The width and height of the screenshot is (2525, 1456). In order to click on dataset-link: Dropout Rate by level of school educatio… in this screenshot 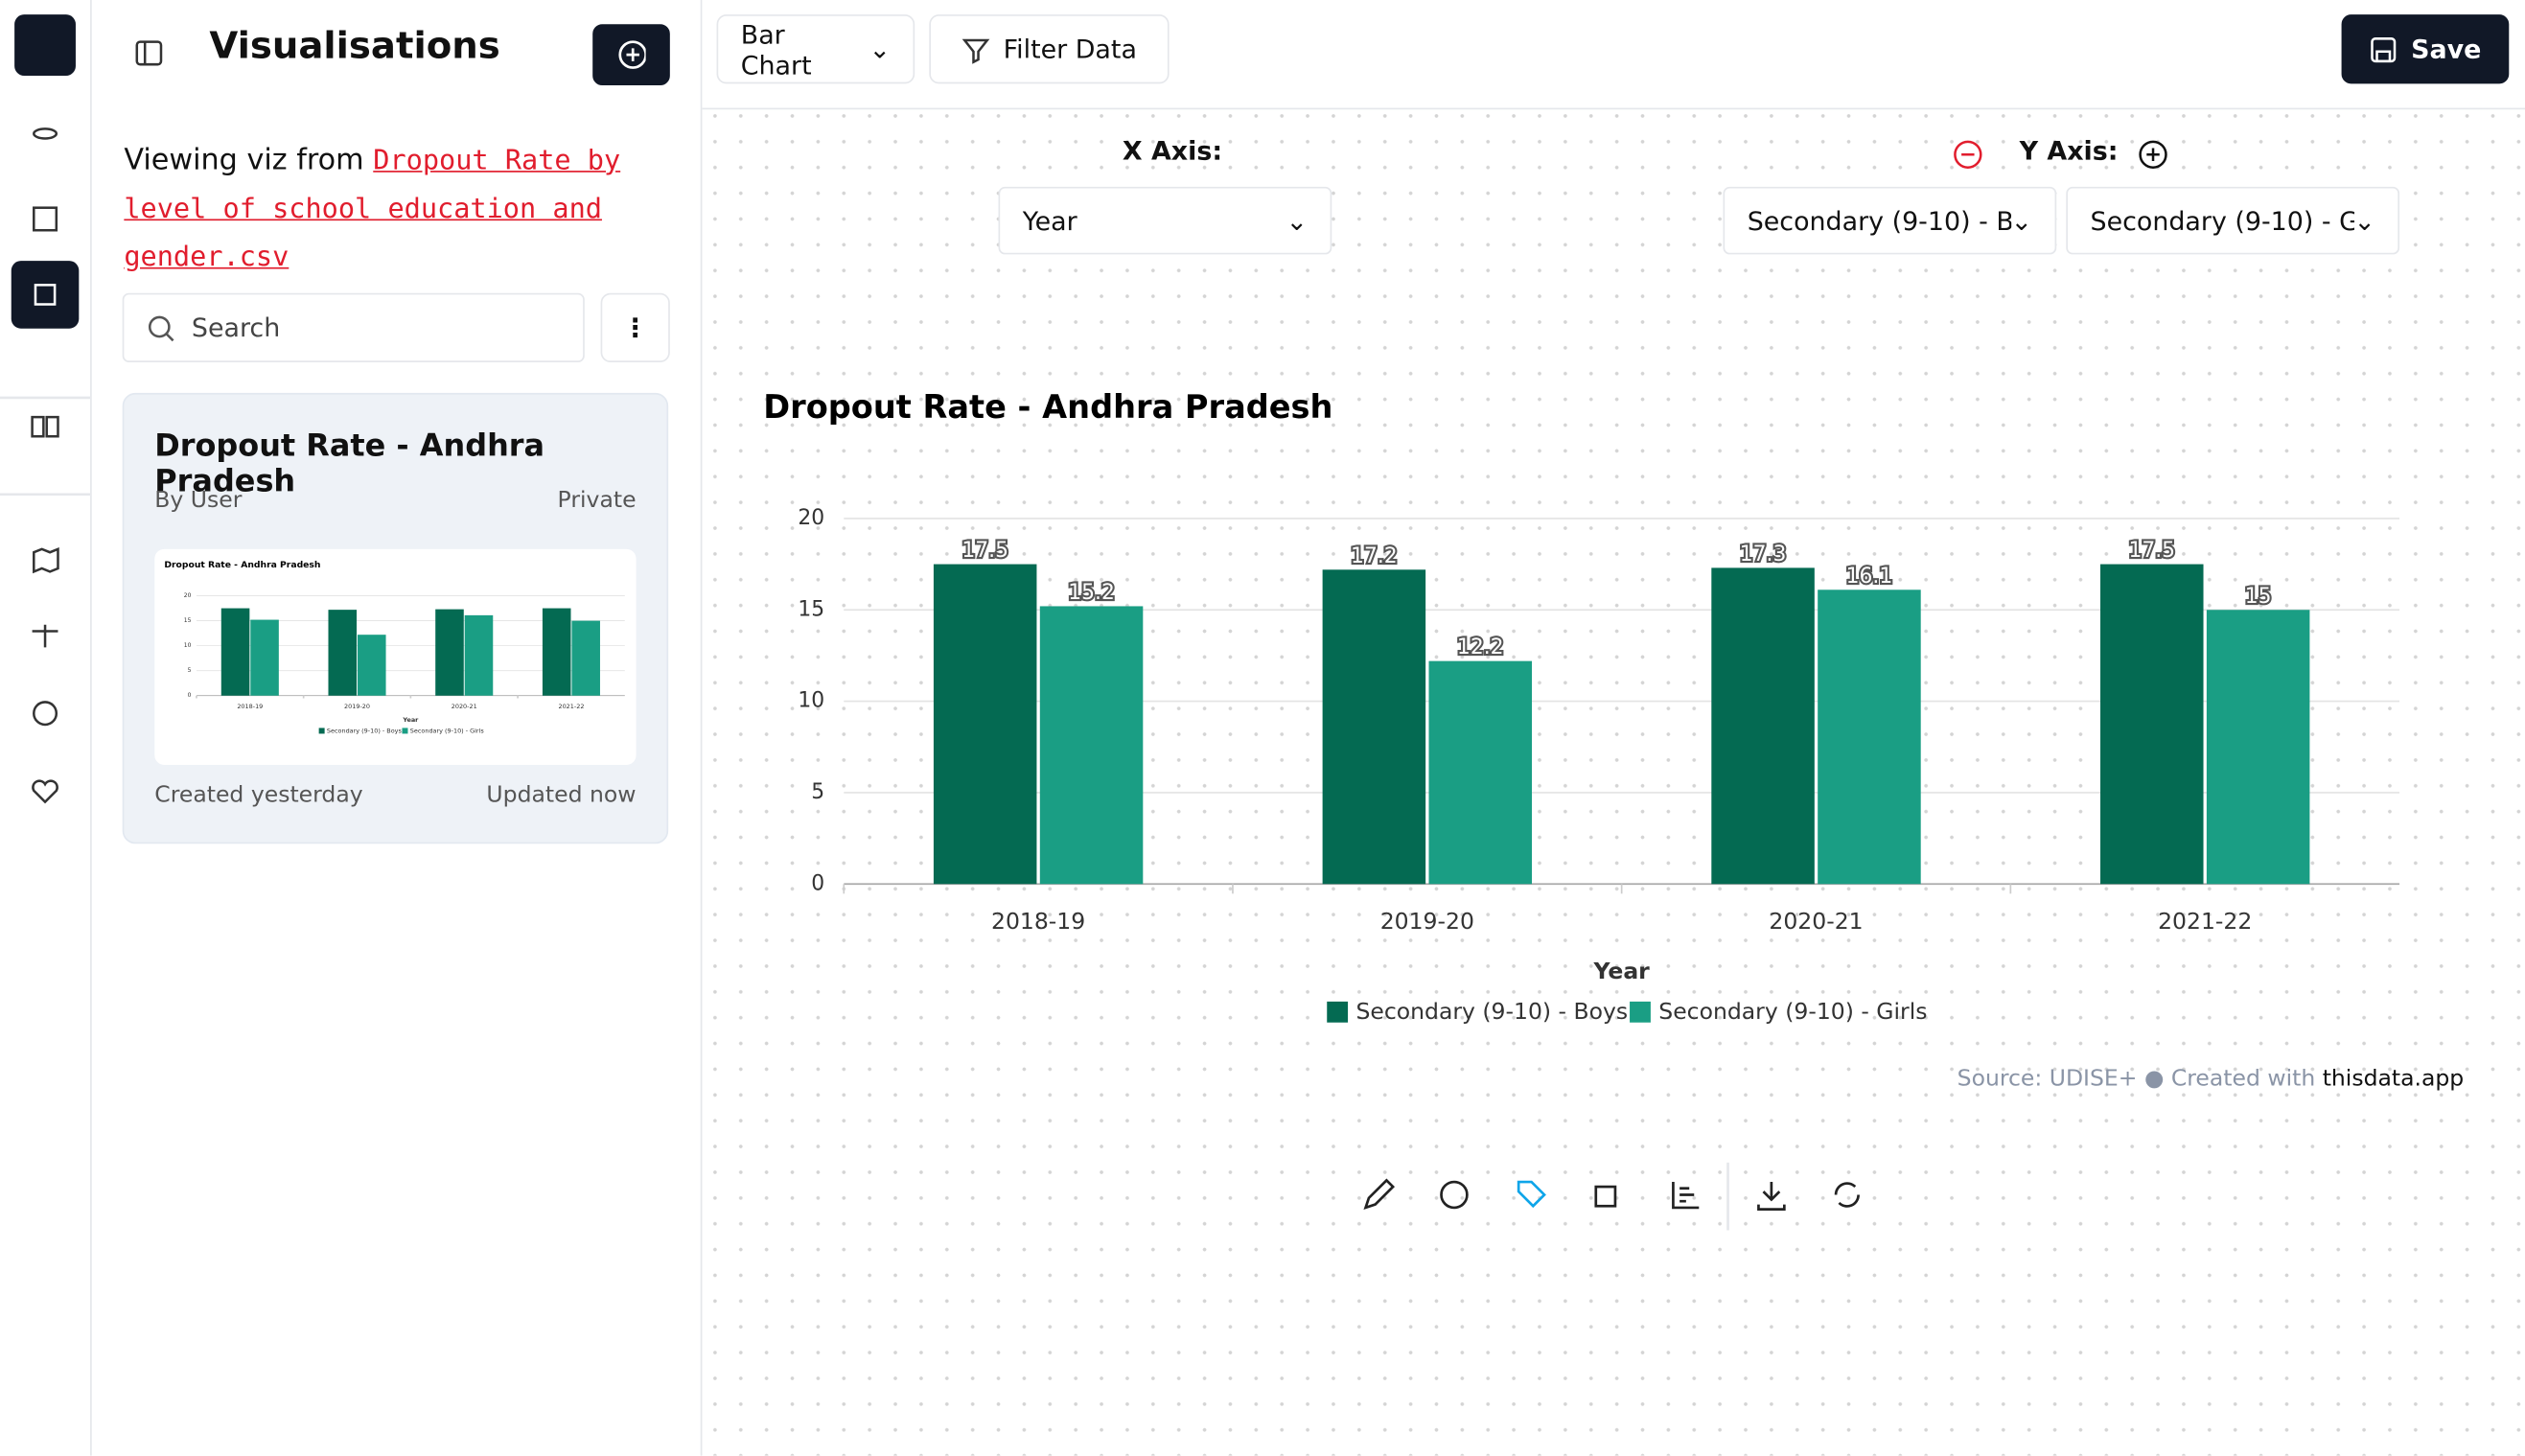, I will do `click(372, 209)`.